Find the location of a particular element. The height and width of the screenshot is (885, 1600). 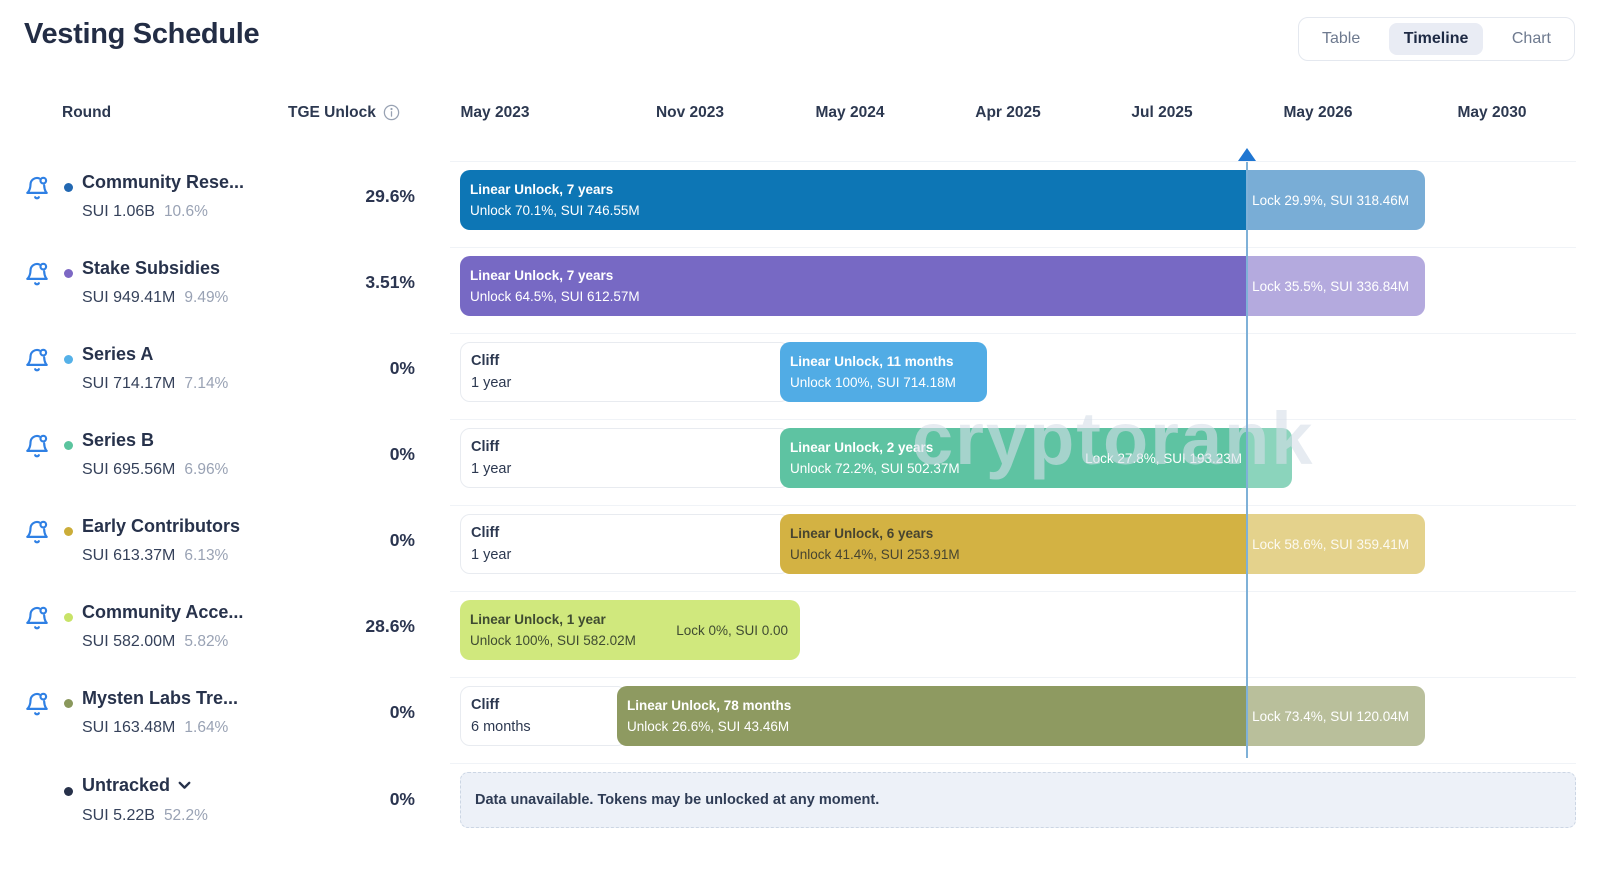

tab-table: Table is located at coordinates (1341, 38).